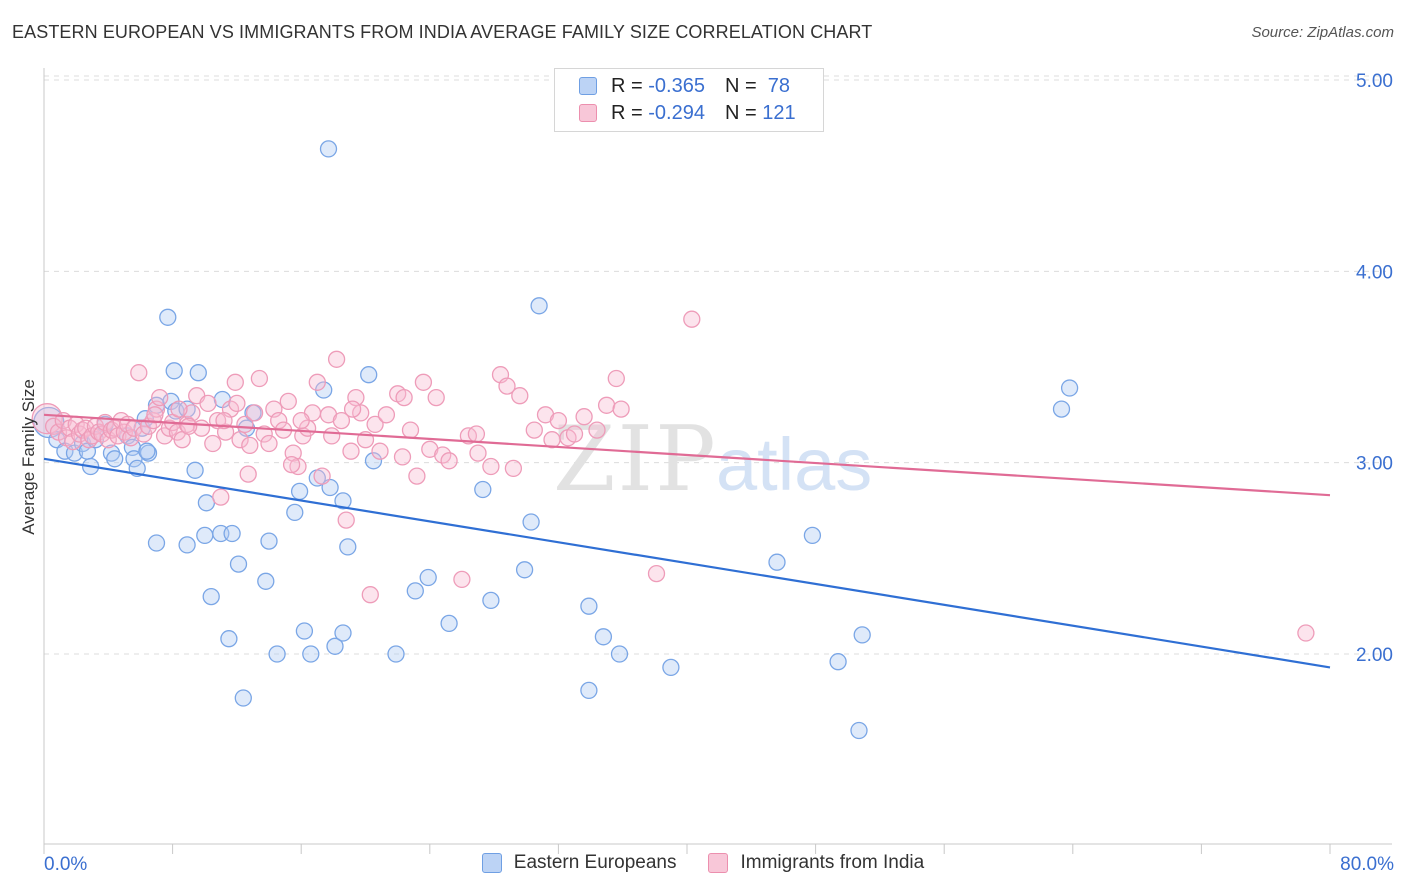 This screenshot has width=1406, height=892. Describe the element at coordinates (689, 100) in the screenshot. I see `stats-legend: R = -0.365 N = 78 R = -0.294 N = 121` at that location.